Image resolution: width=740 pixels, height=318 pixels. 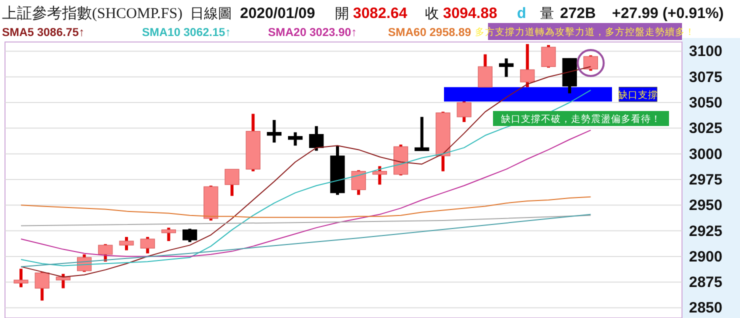 I want to click on y-tick-label: 2975, so click(x=705, y=179).